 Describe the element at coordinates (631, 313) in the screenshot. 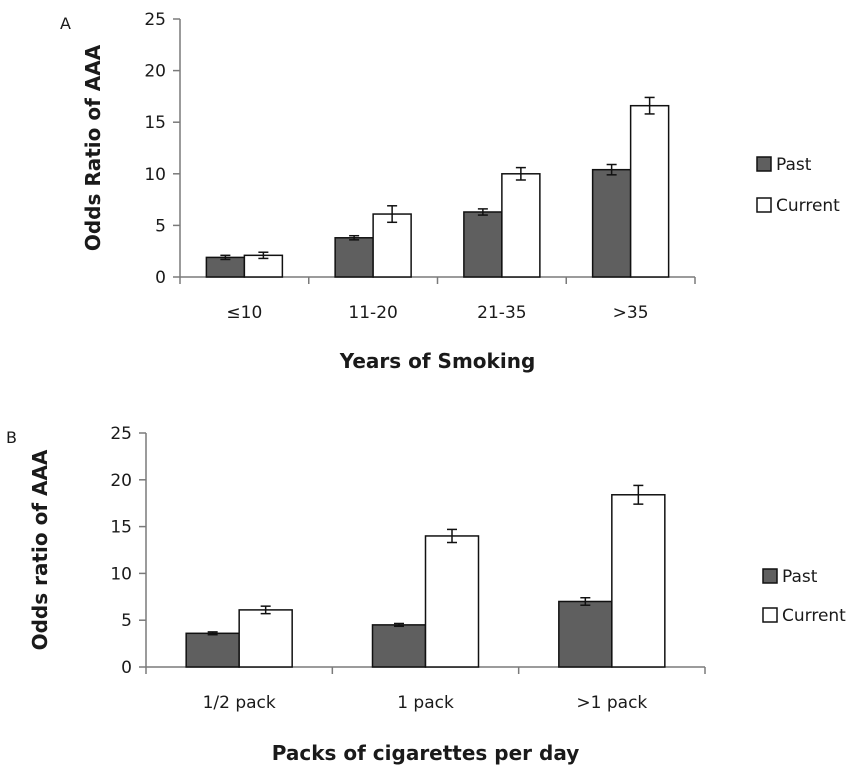

I see `x-category-label: >35` at that location.